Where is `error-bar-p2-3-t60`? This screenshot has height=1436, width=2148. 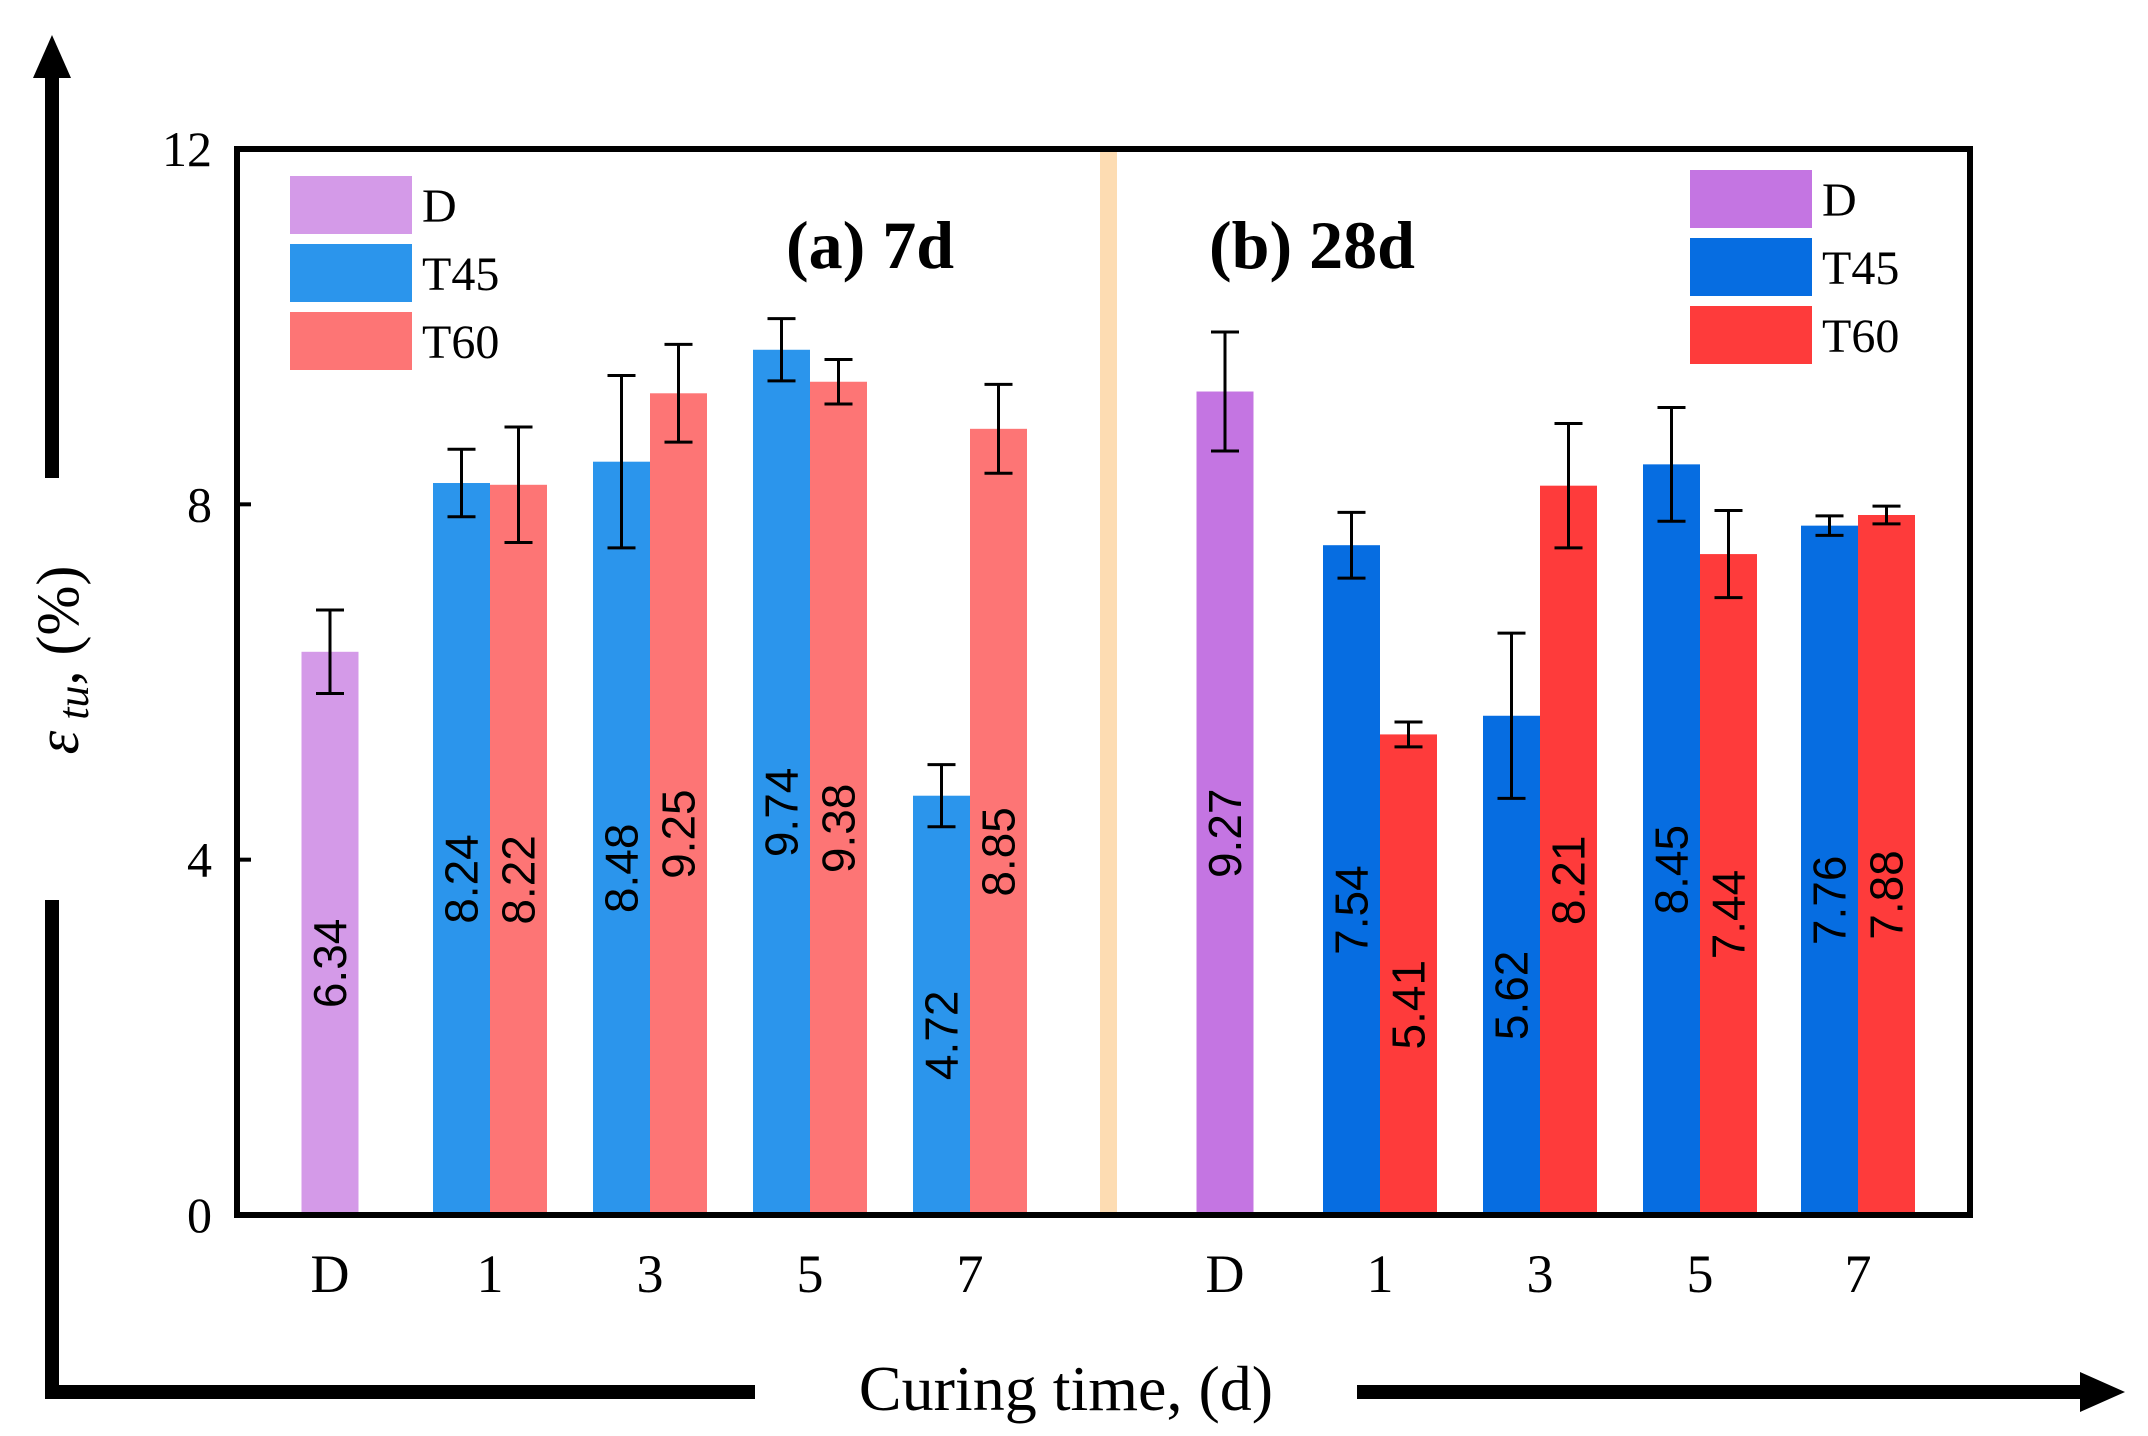
error-bar-p2-3-t60 is located at coordinates (1568, 485).